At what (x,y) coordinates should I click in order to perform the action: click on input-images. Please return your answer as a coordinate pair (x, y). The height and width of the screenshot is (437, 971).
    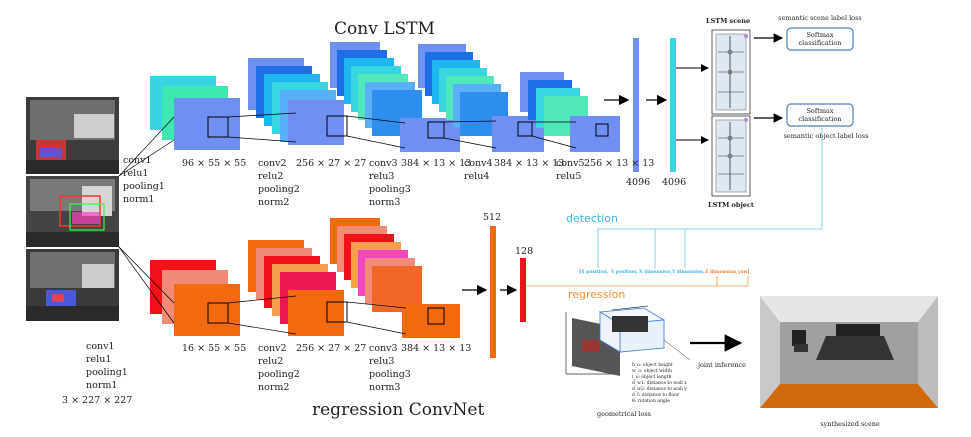
    Looking at the image, I should click on (72, 209).